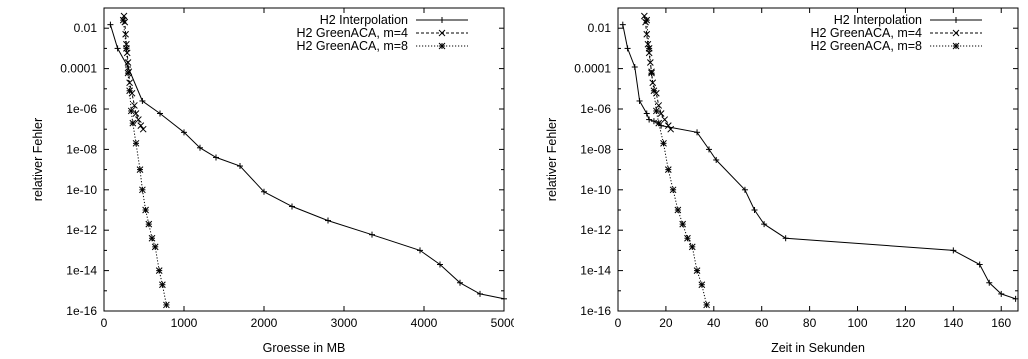 The height and width of the screenshot is (359, 1028). Describe the element at coordinates (424, 323) in the screenshot. I see `x-tick-label: 4000` at that location.